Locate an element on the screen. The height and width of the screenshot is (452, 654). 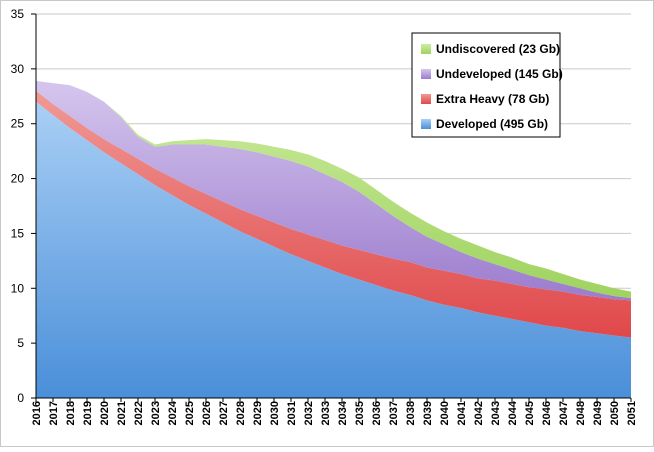
y-tick-label-25: 25 is located at coordinates (18, 124).